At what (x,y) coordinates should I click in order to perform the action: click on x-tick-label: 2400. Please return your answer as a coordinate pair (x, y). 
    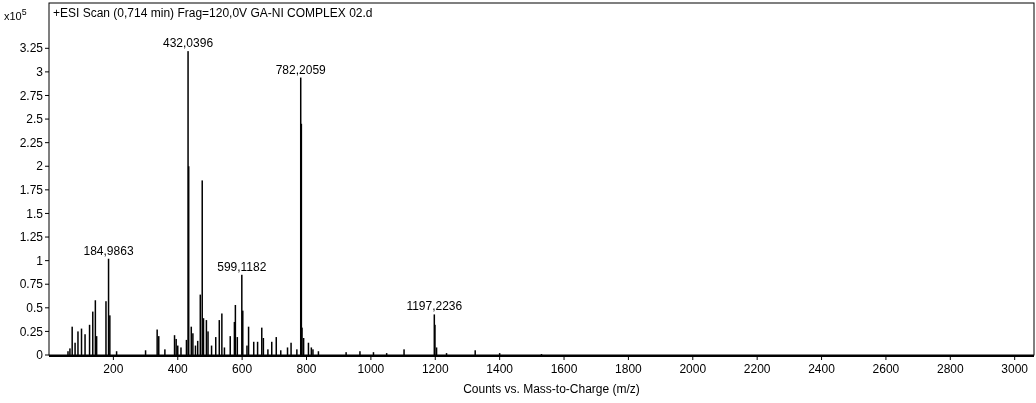
    Looking at the image, I should click on (822, 369).